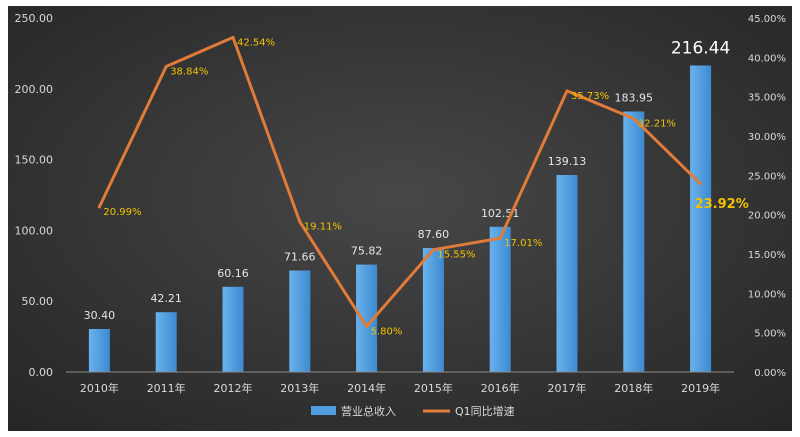 This screenshot has height=437, width=800. I want to click on x-tick-label: 2016年, so click(500, 388).